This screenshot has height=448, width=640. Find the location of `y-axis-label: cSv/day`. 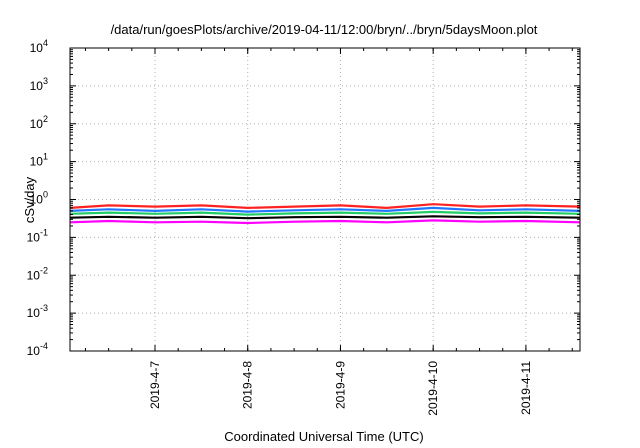

y-axis-label: cSv/day is located at coordinates (29, 199).